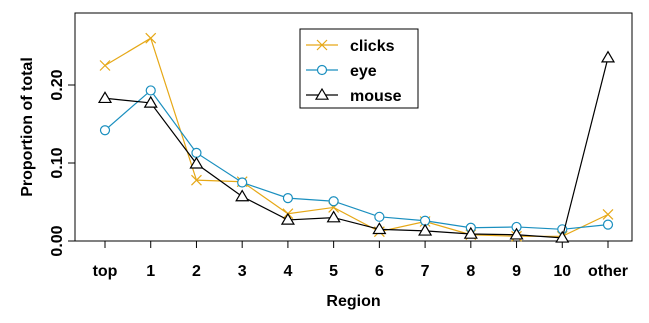 The height and width of the screenshot is (323, 649). What do you see at coordinates (470, 271) in the screenshot?
I see `x-tick-label: 8` at bounding box center [470, 271].